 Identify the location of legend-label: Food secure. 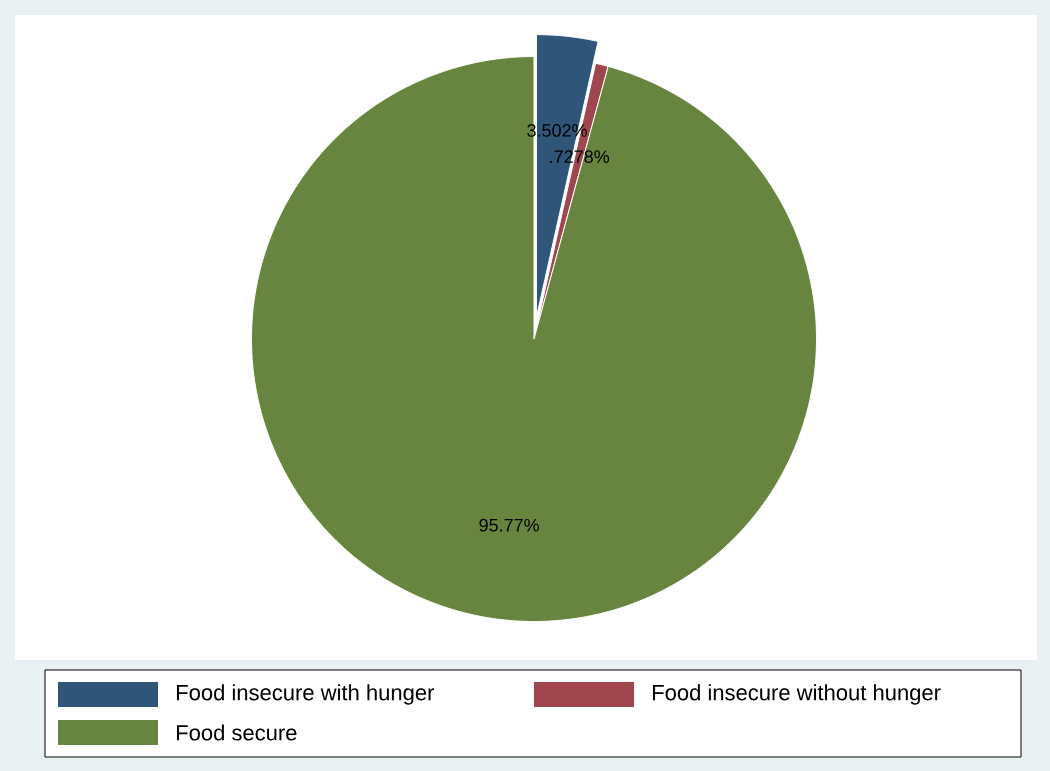
(237, 732).